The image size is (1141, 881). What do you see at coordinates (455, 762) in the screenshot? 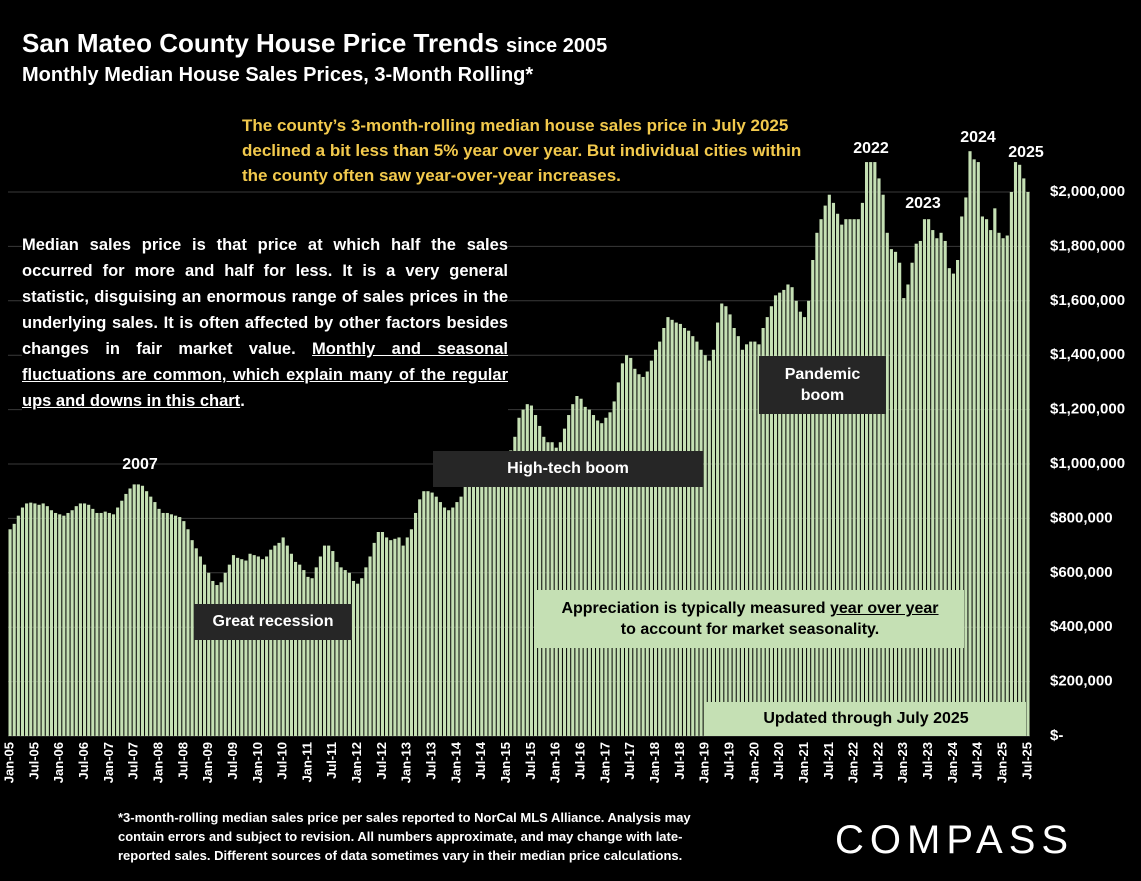
I see `x-tick-label: Jan-14` at bounding box center [455, 762].